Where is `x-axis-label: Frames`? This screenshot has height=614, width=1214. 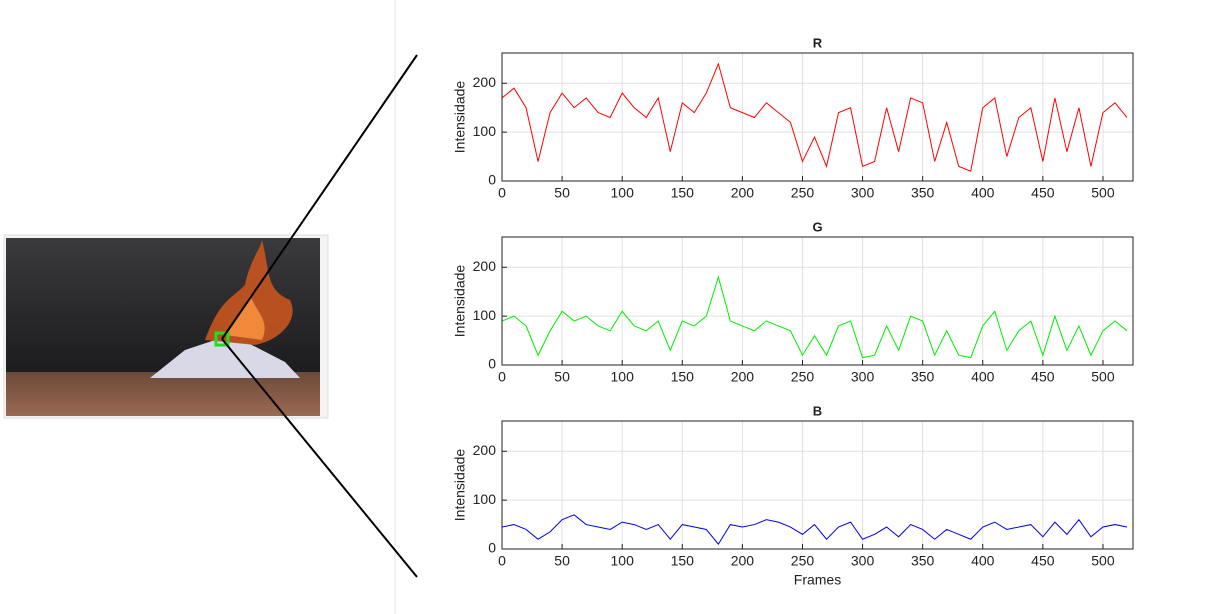
x-axis-label: Frames is located at coordinates (817, 580).